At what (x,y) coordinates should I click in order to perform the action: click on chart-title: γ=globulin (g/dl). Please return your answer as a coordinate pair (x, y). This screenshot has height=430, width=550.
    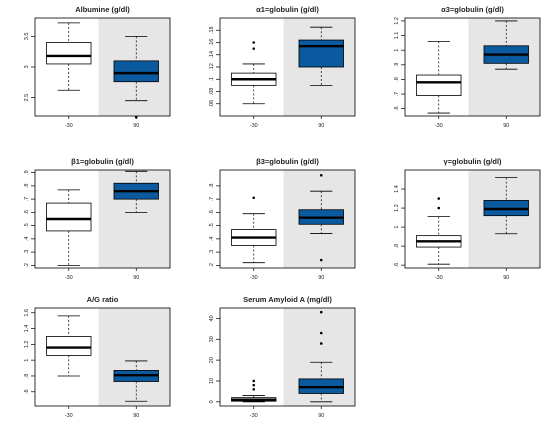
    Looking at the image, I should click on (472, 161).